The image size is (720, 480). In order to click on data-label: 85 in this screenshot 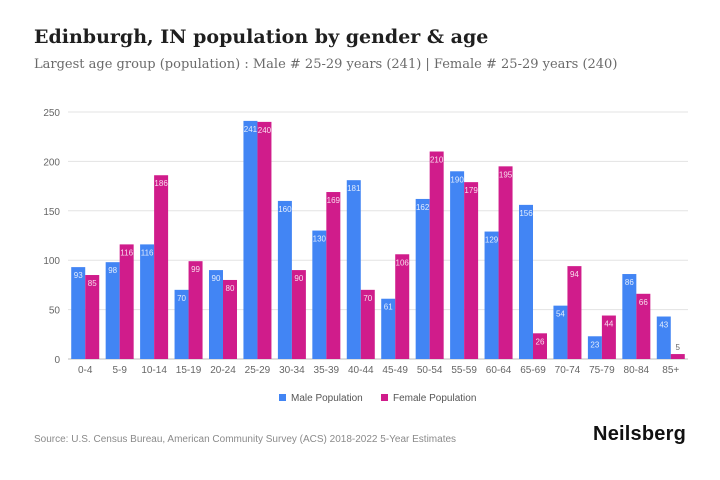, I will do `click(92, 283)`.